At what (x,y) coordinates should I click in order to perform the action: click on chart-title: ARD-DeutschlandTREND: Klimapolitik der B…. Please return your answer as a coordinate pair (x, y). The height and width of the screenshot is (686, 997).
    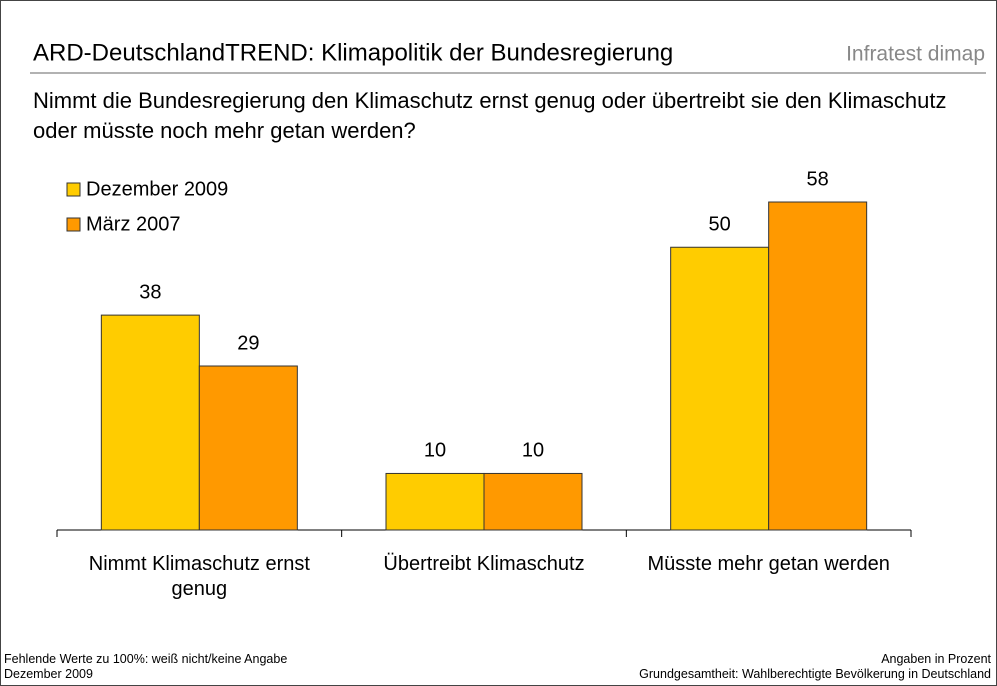
    Looking at the image, I should click on (353, 52).